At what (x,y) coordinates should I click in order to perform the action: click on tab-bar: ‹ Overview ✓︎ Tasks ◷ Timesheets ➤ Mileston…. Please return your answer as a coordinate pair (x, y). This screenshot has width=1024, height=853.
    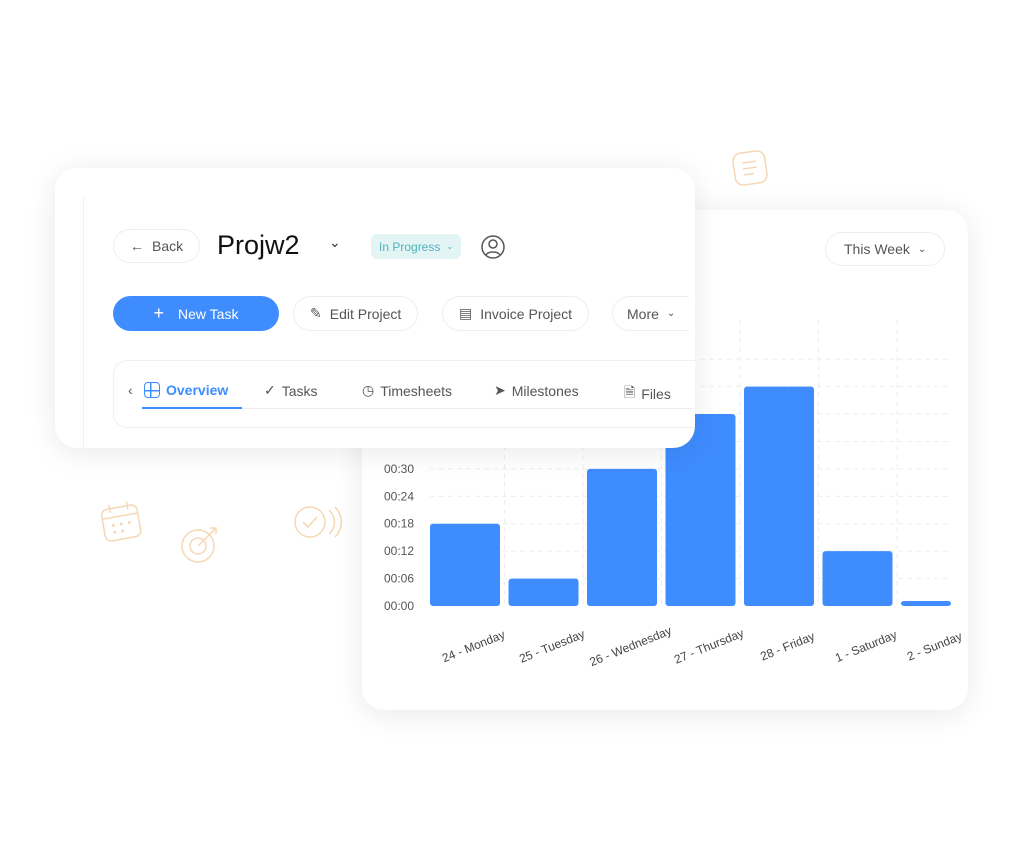
    Looking at the image, I should click on (404, 394).